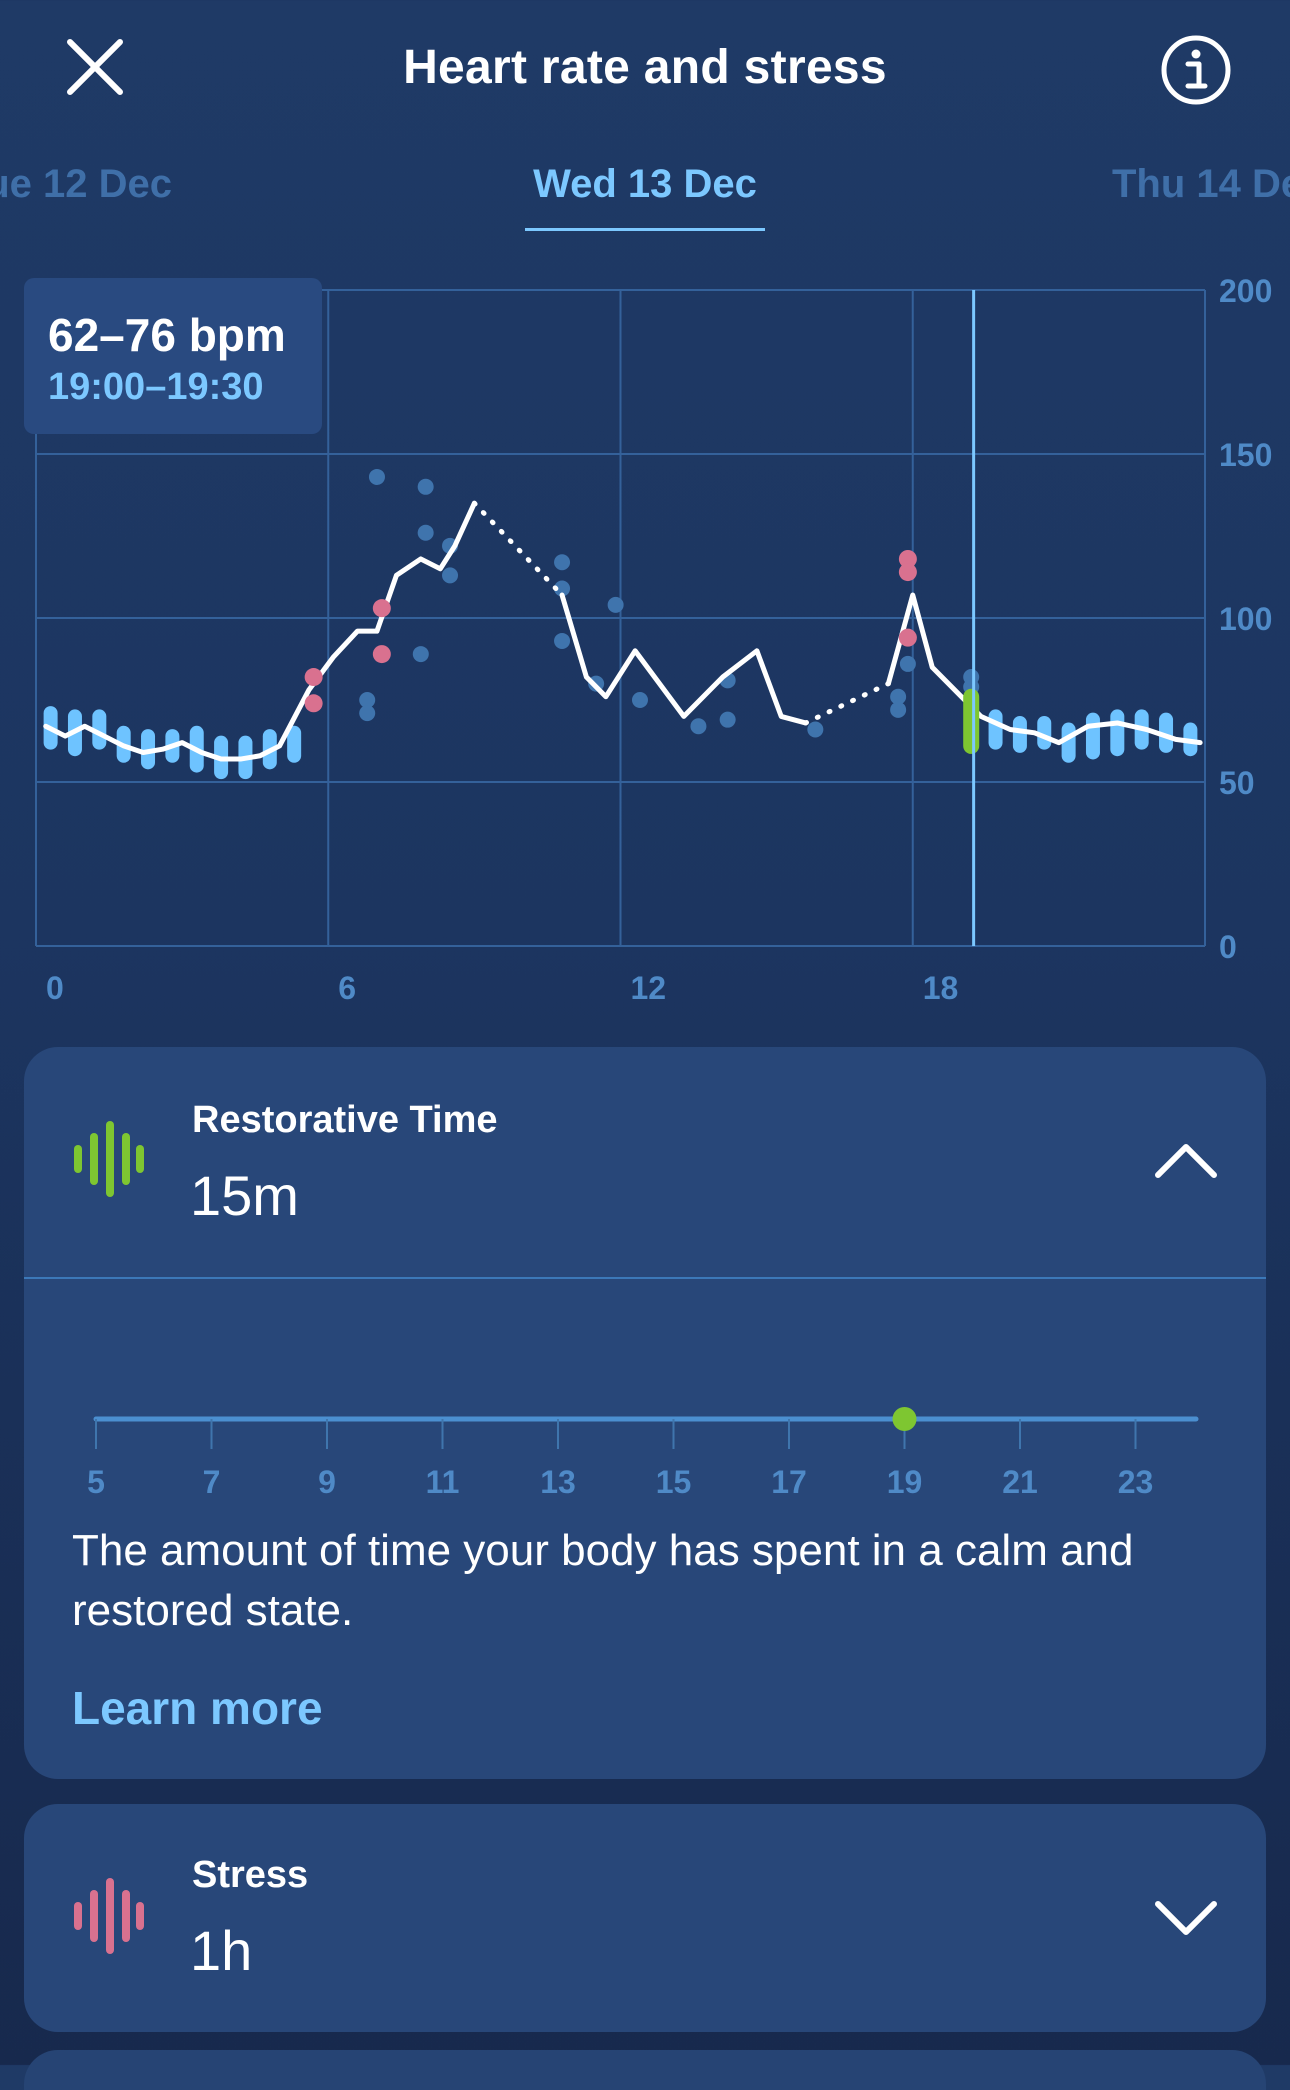 The height and width of the screenshot is (2090, 1290). Describe the element at coordinates (109, 1916) in the screenshot. I see `stress-wave-icon` at that location.